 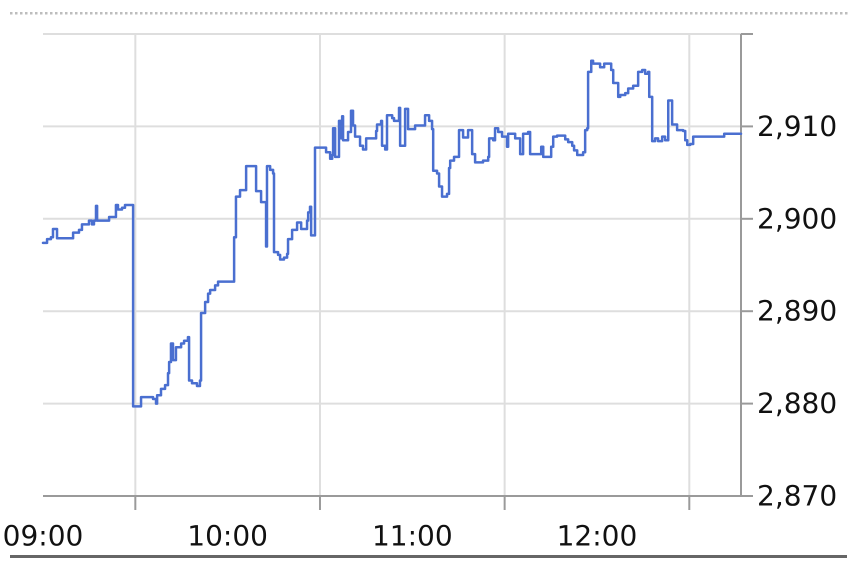 What do you see at coordinates (797, 403) in the screenshot?
I see `y-tick-label: 2,880` at bounding box center [797, 403].